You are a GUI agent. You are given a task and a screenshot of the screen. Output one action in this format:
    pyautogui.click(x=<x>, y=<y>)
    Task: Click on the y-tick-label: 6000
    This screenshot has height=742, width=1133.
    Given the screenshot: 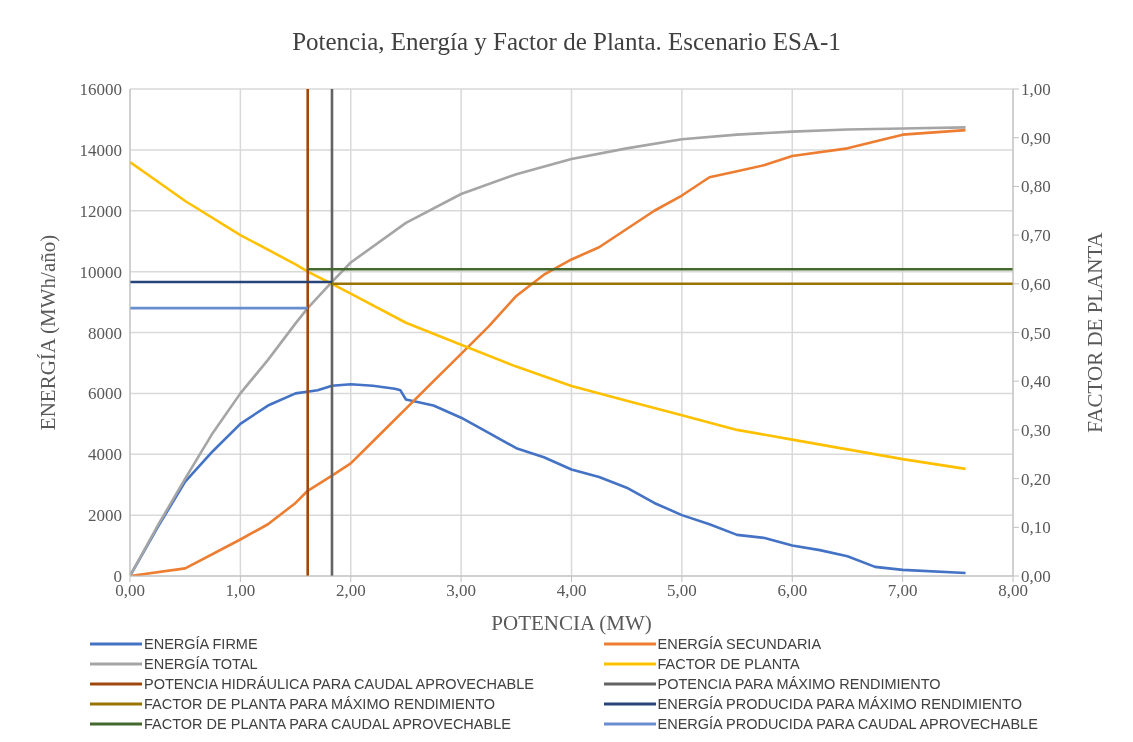 What is the action you would take?
    pyautogui.click(x=105, y=394)
    